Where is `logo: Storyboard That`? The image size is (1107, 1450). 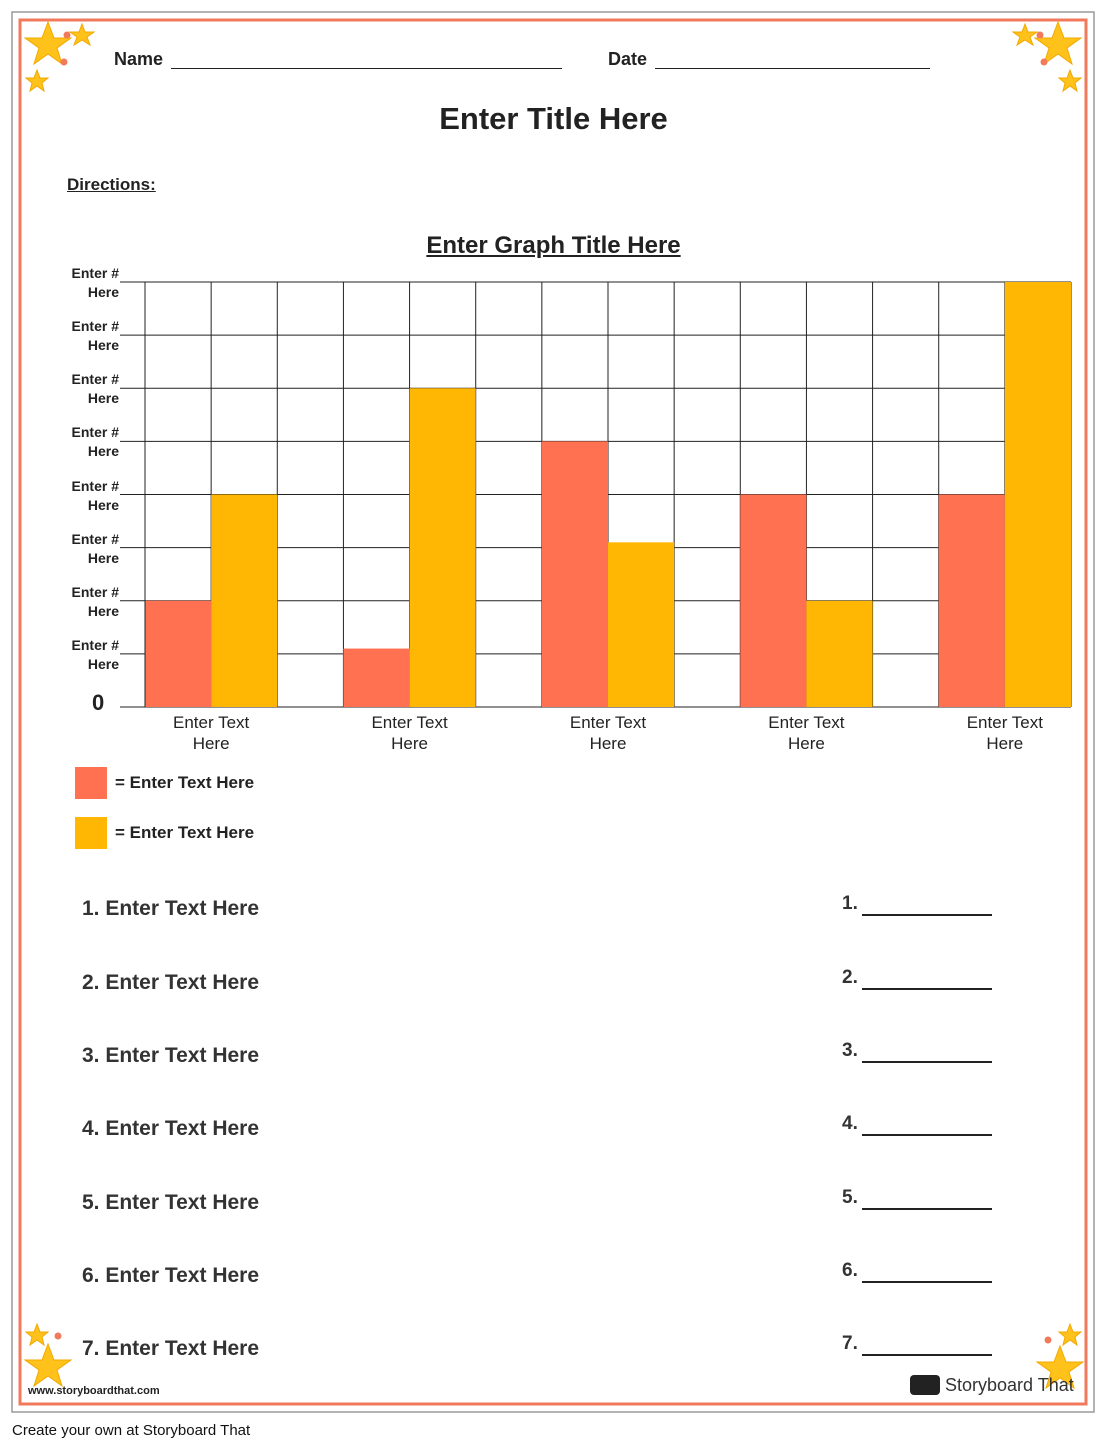 logo: Storyboard That is located at coordinates (1009, 1385).